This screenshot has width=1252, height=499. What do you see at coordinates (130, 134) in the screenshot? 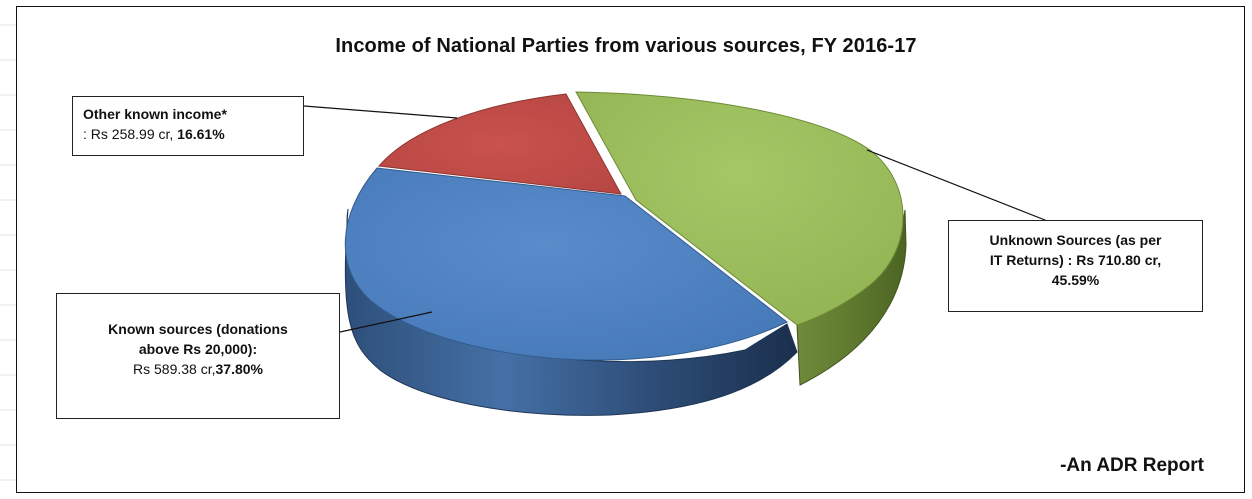
I see `label-other-value: : Rs 258.99 cr,` at bounding box center [130, 134].